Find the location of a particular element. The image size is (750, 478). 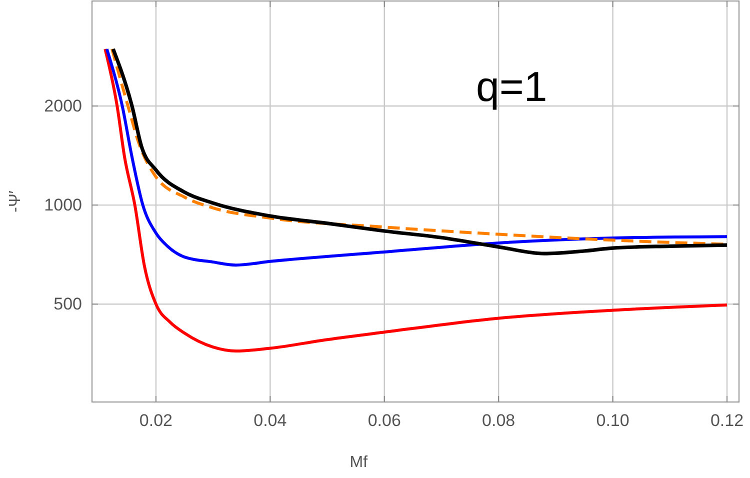

x-tick-label: 0.02 is located at coordinates (156, 420).